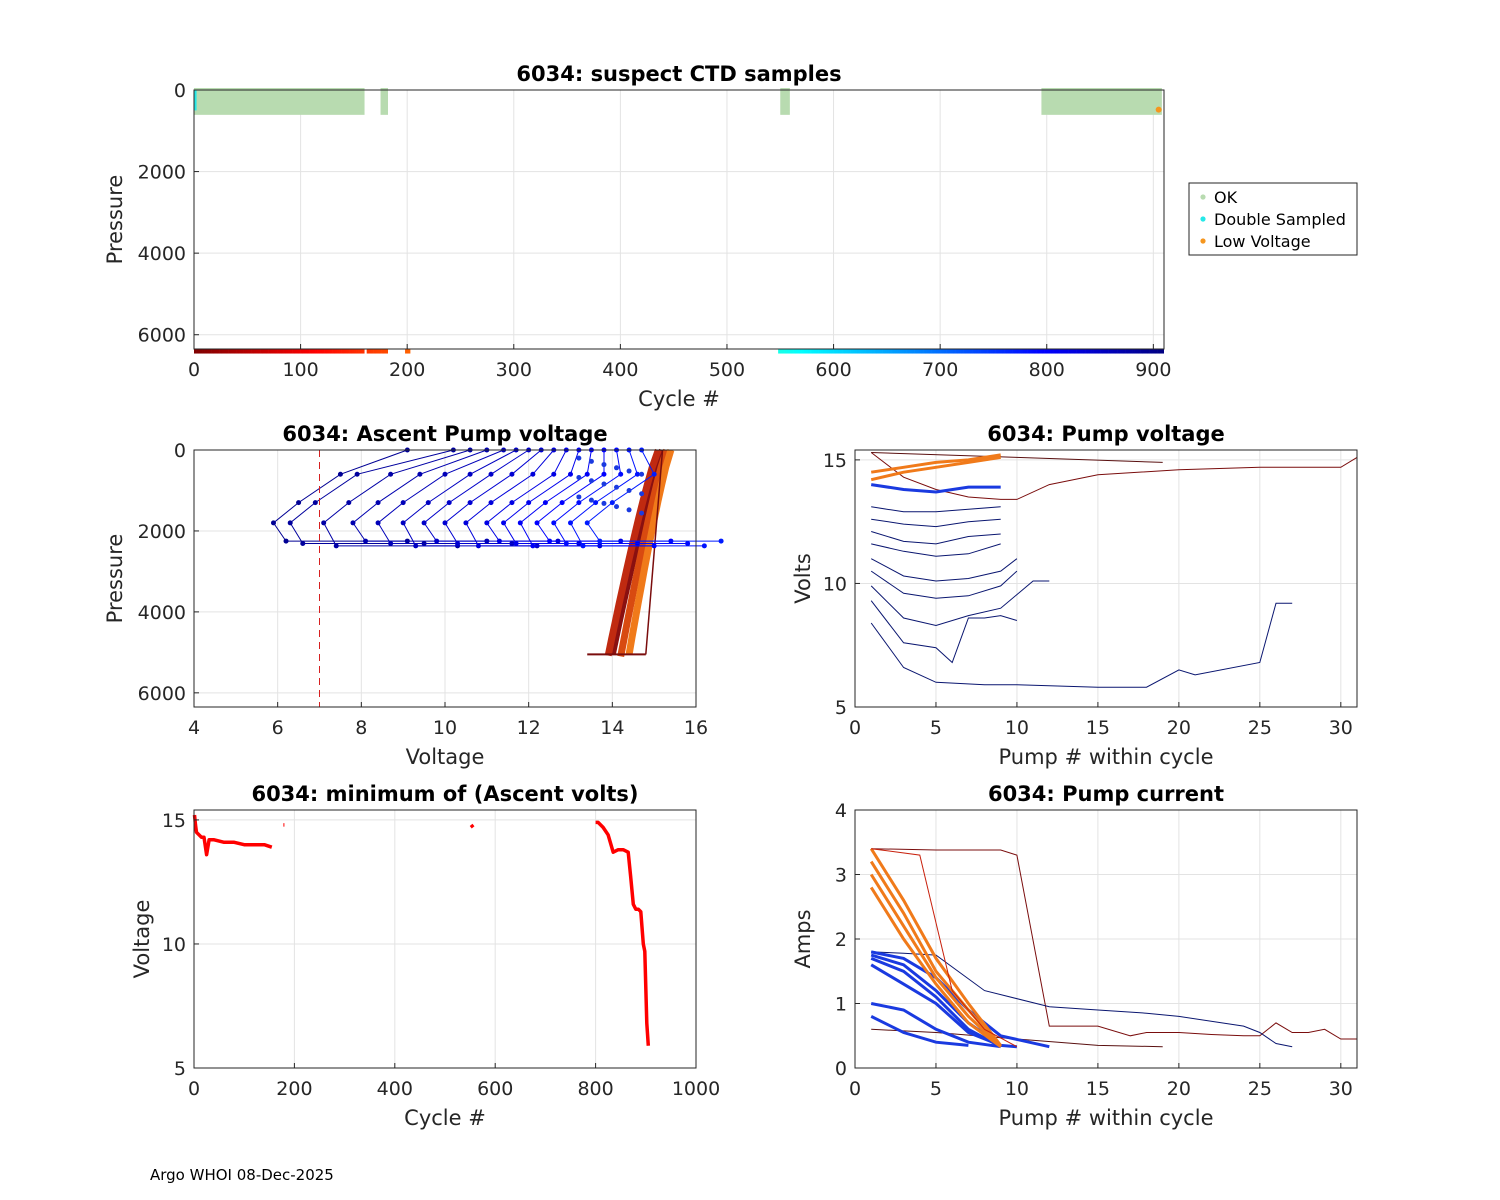 The width and height of the screenshot is (1500, 1200). I want to click on y-tick-label: 5, so click(841, 708).